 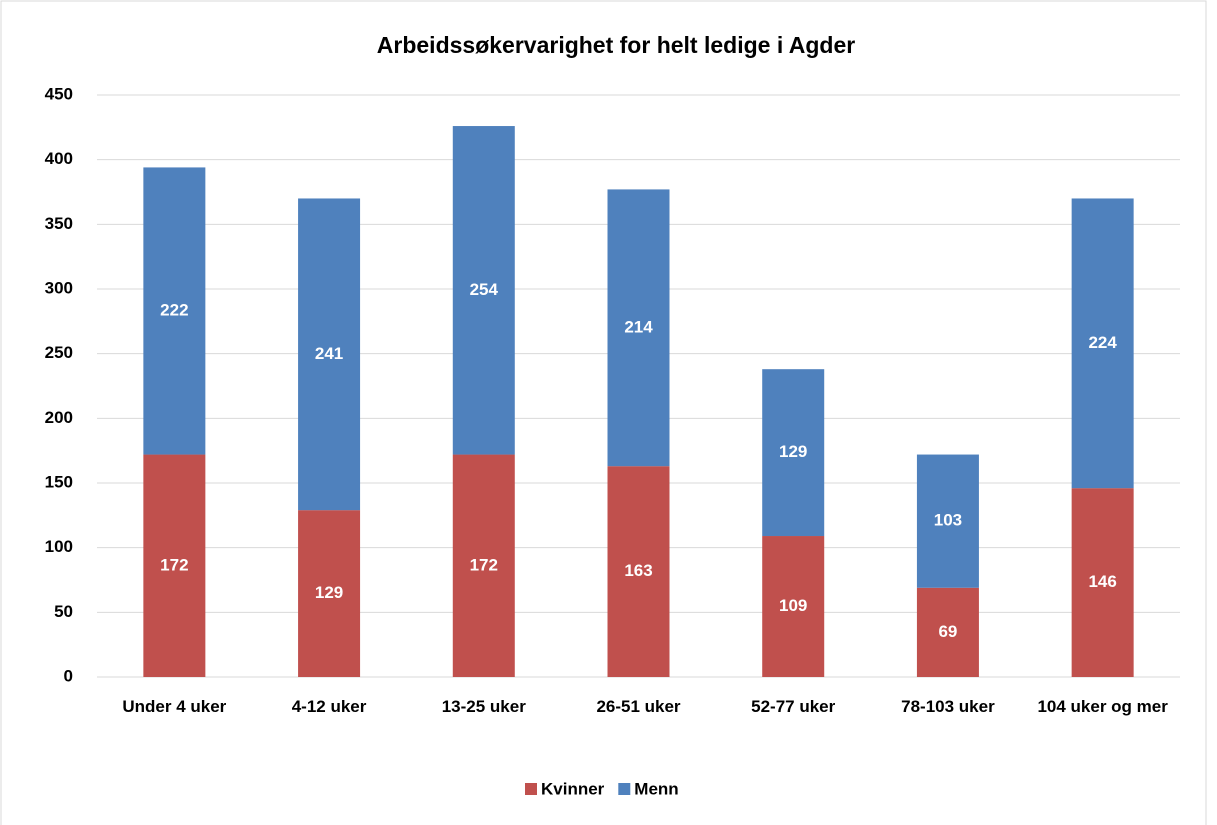 I want to click on data-label: 214, so click(x=638, y=326).